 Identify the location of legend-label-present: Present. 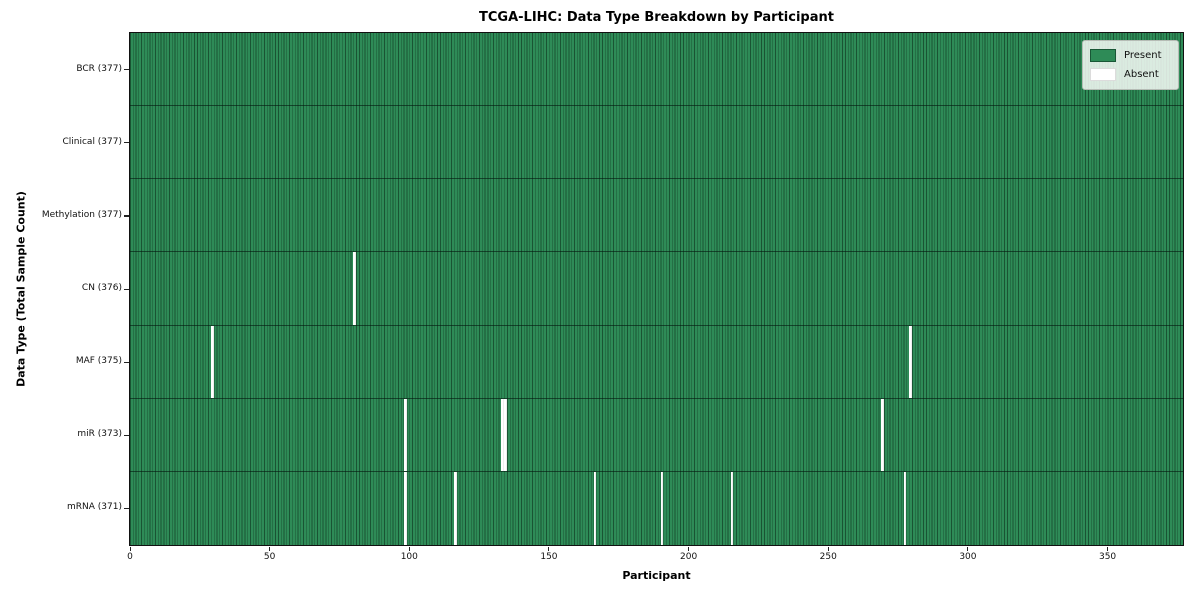
(1143, 55).